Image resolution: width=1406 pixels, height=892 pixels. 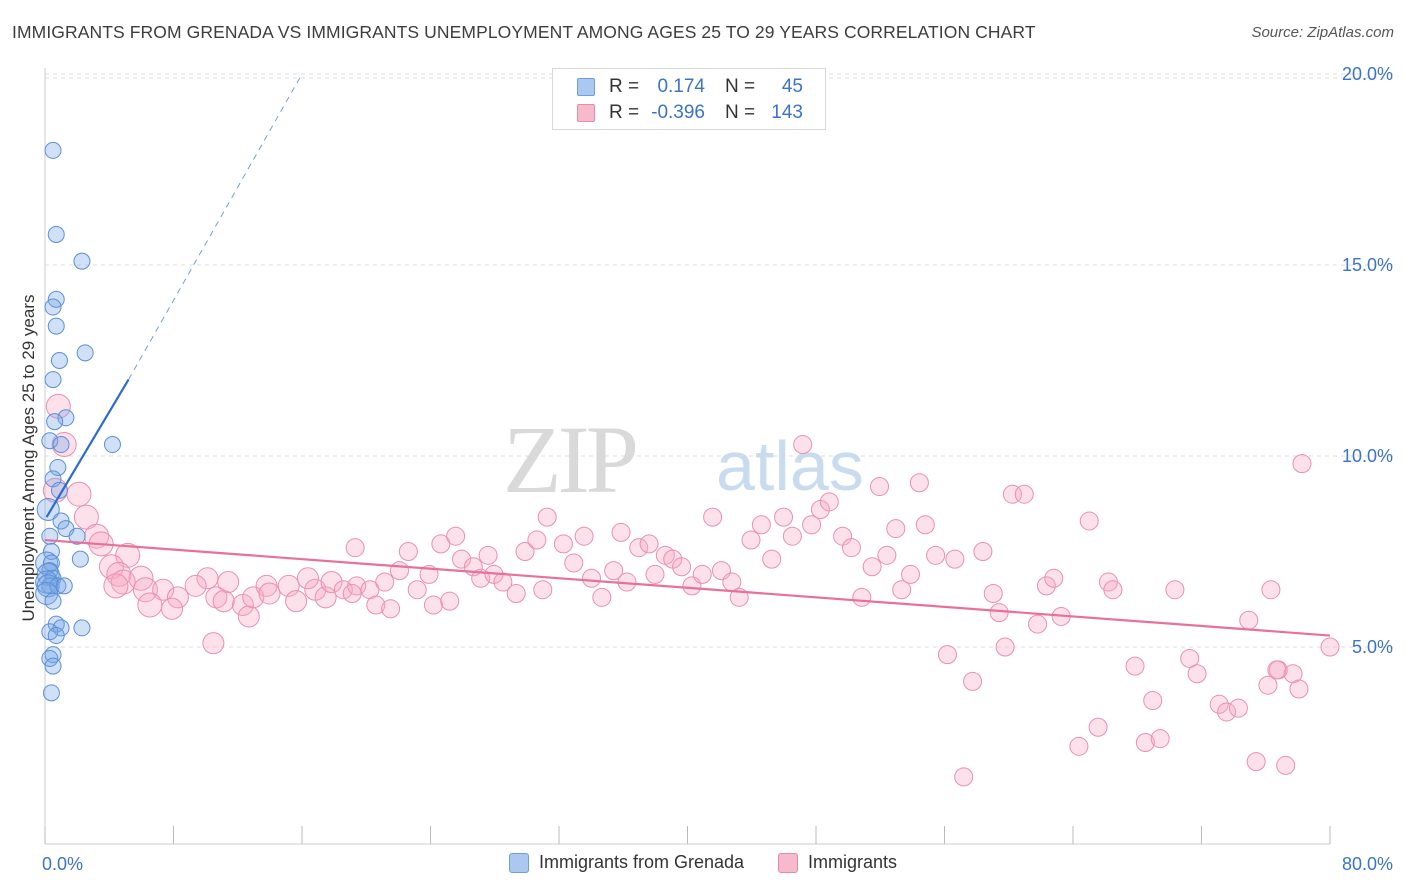 What do you see at coordinates (678, 112) in the screenshot?
I see `legend-r-value: -0.396` at bounding box center [678, 112].